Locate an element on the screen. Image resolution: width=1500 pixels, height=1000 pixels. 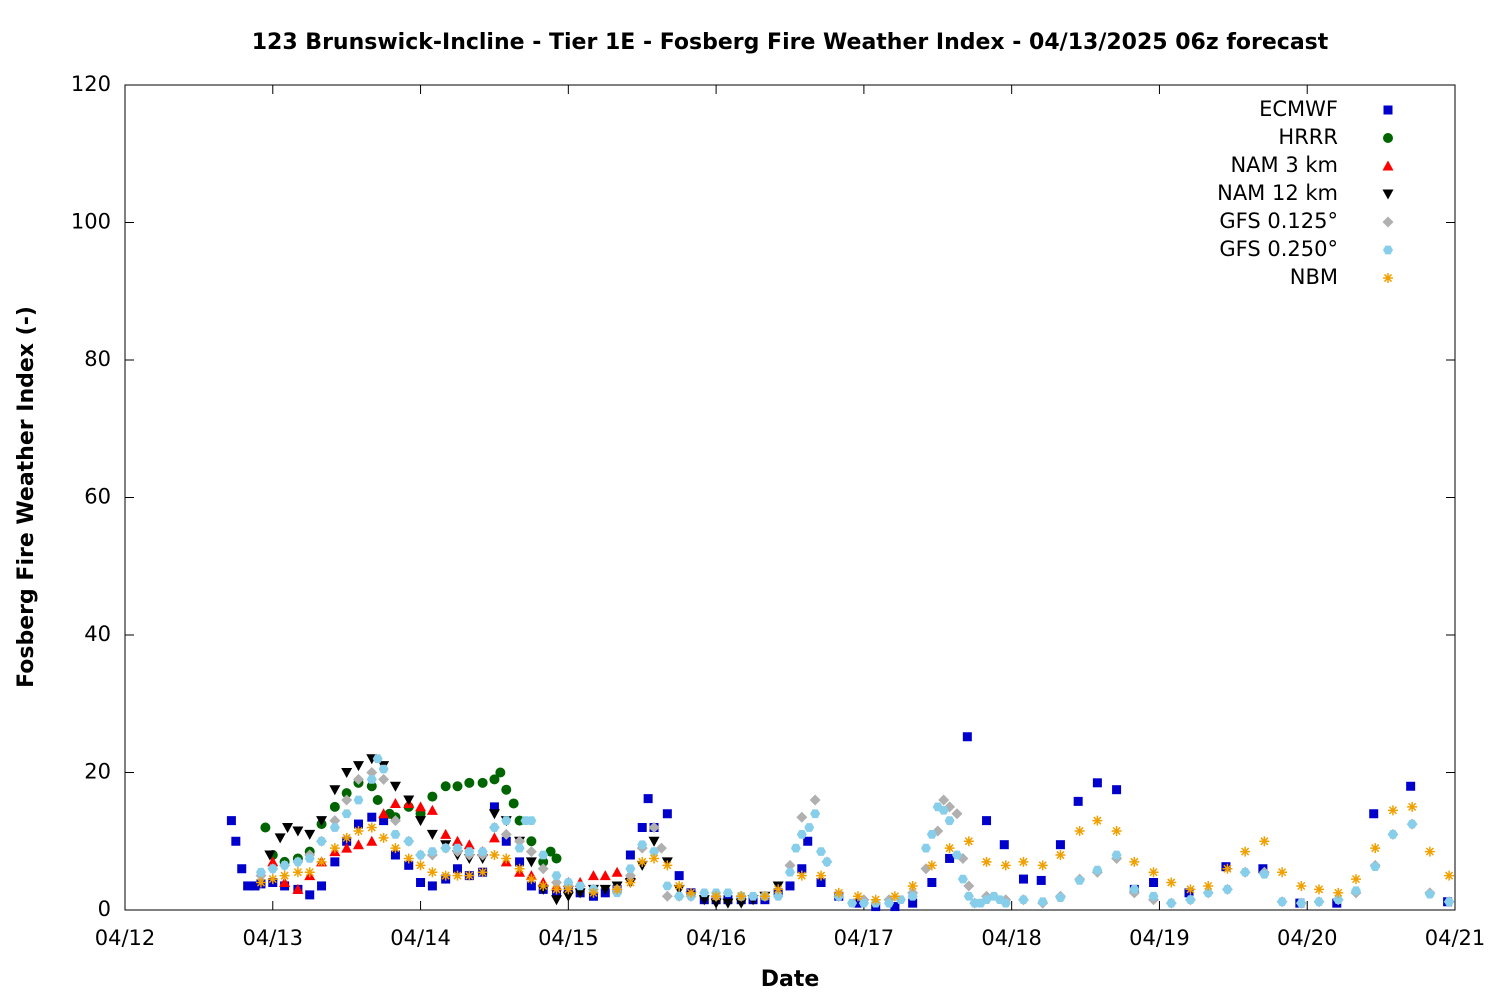
x-tick-label: 04/17 is located at coordinates (864, 938).